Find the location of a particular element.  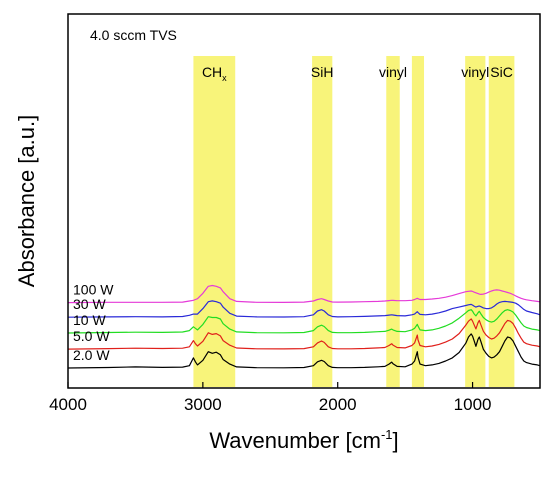

band-labels: CHx SiH vinyl vinyl SiC is located at coordinates (357, 73).